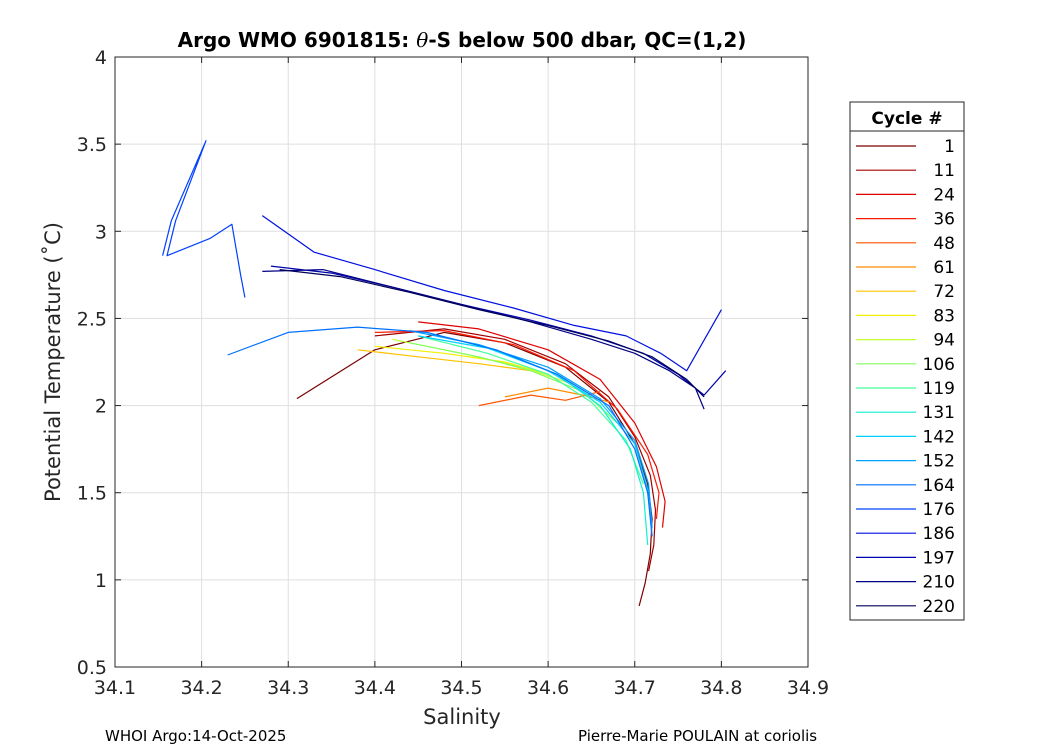  Describe the element at coordinates (195, 736) in the screenshot. I see `footer-left: WHOI Argo:14-Oct-2025` at that location.